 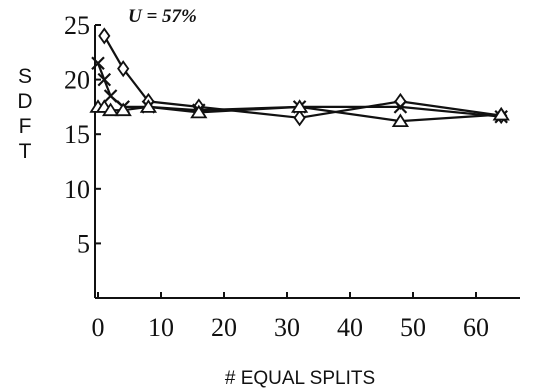 What do you see at coordinates (77, 80) in the screenshot?
I see `y-tick-label: 20` at bounding box center [77, 80].